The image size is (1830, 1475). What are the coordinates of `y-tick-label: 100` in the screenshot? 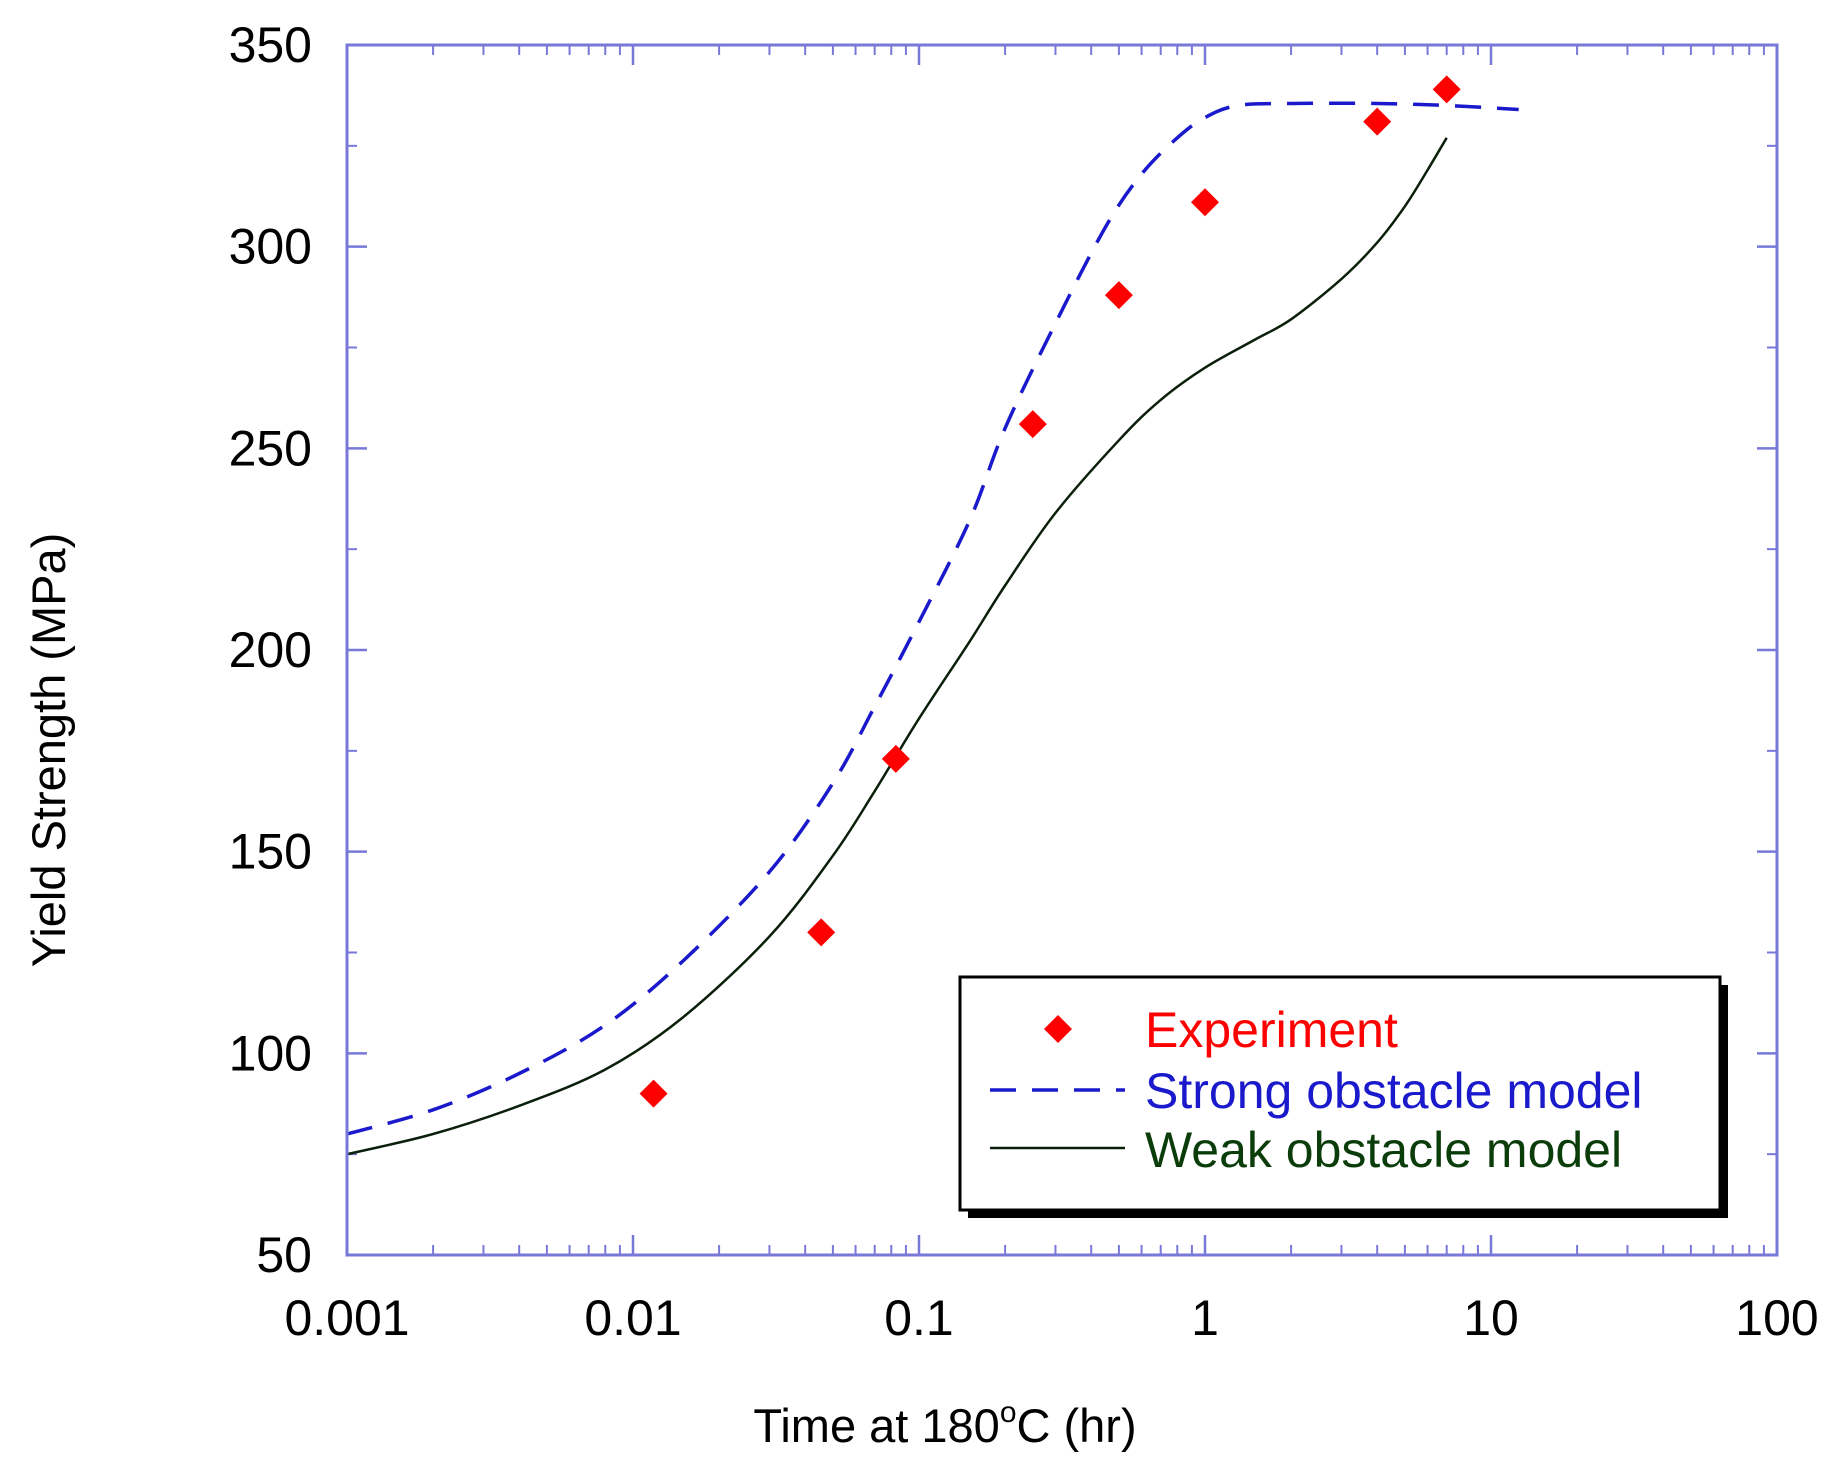 It's located at (270, 1053).